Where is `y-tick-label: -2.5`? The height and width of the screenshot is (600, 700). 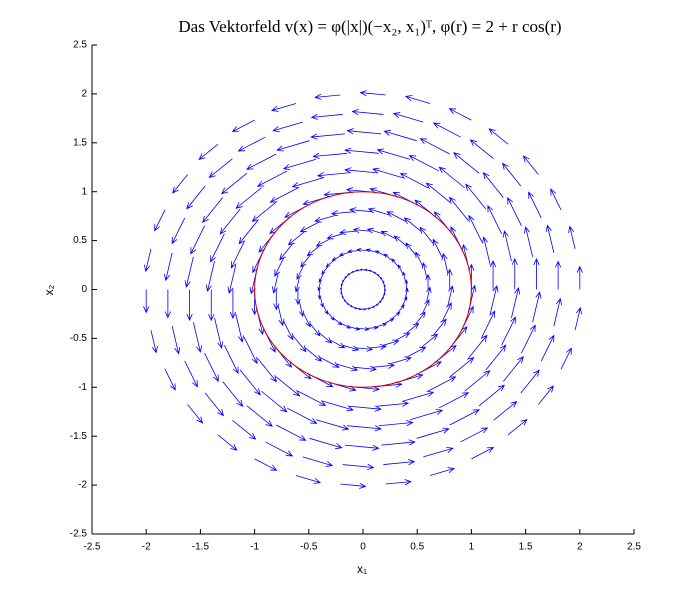 y-tick-label: -2.5 is located at coordinates (79, 534).